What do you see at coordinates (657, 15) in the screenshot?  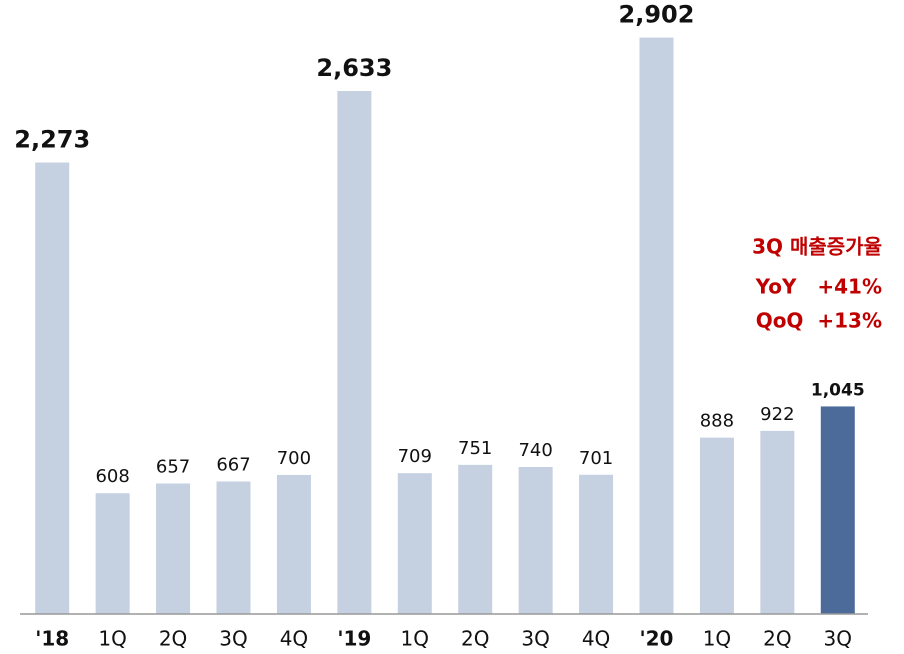 I see `value-label: 2,902` at bounding box center [657, 15].